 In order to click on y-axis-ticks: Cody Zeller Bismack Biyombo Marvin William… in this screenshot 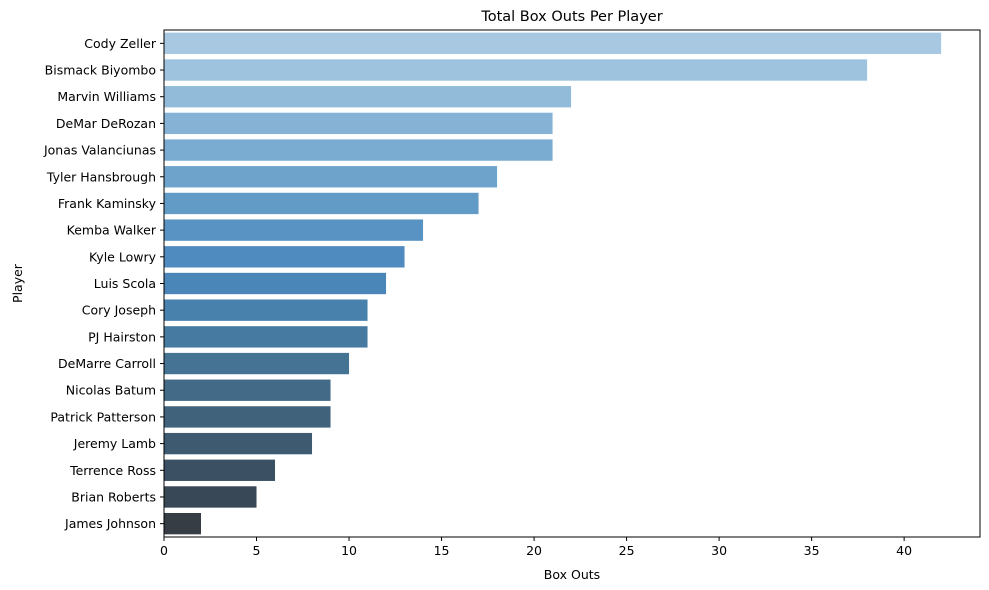, I will do `click(103, 283)`.